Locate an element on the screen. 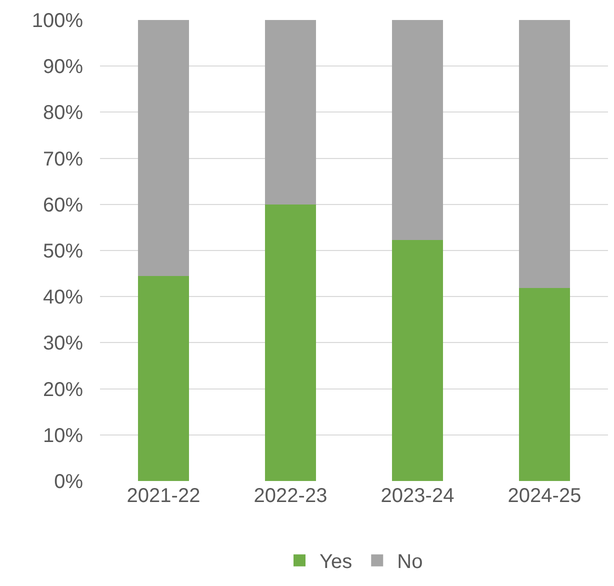 The width and height of the screenshot is (614, 586). y-tick-label: 80% is located at coordinates (63, 113).